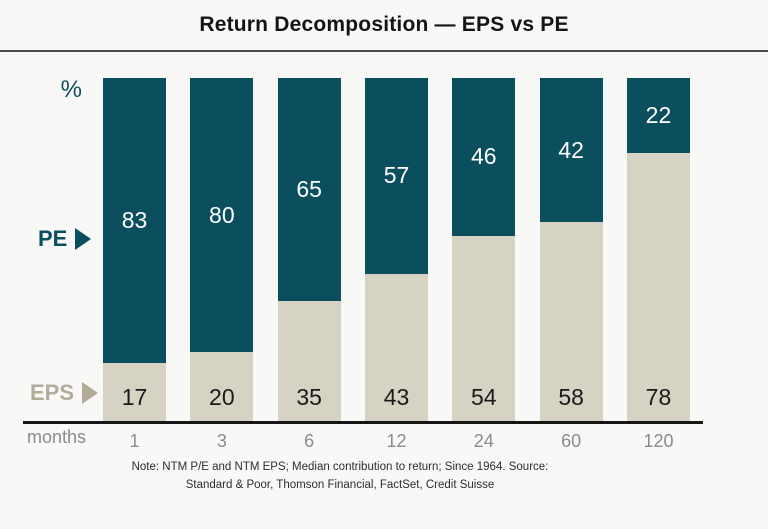 This screenshot has width=768, height=529. I want to click on y-axis-unit-label: %, so click(71, 89).